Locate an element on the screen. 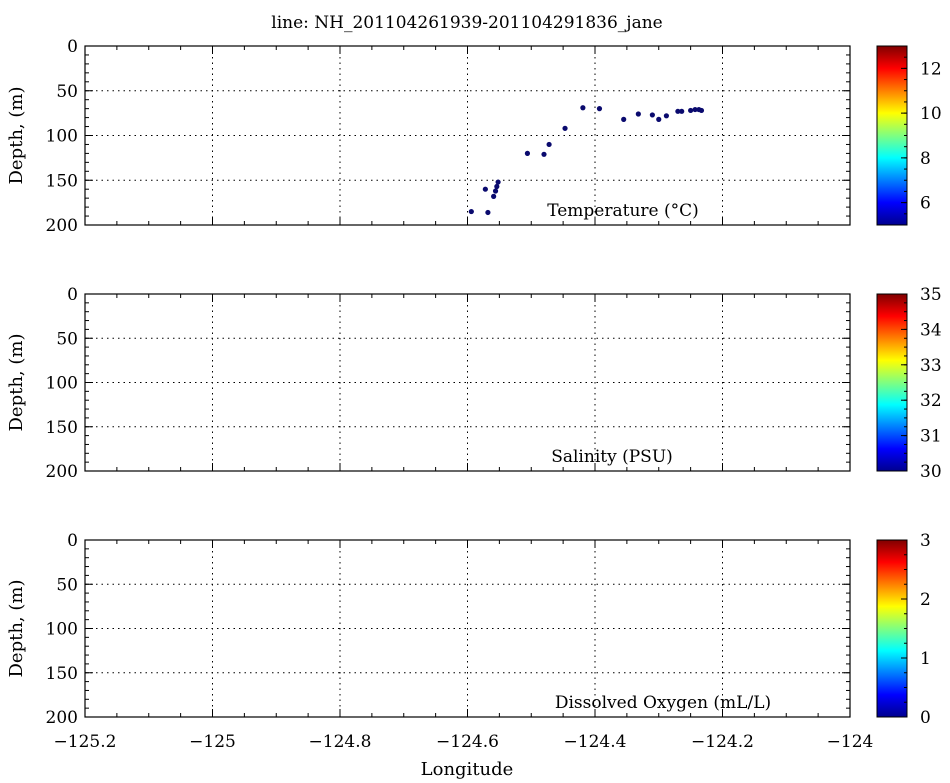 The image size is (950, 783). x-tick-label: −125.2 is located at coordinates (85, 742).